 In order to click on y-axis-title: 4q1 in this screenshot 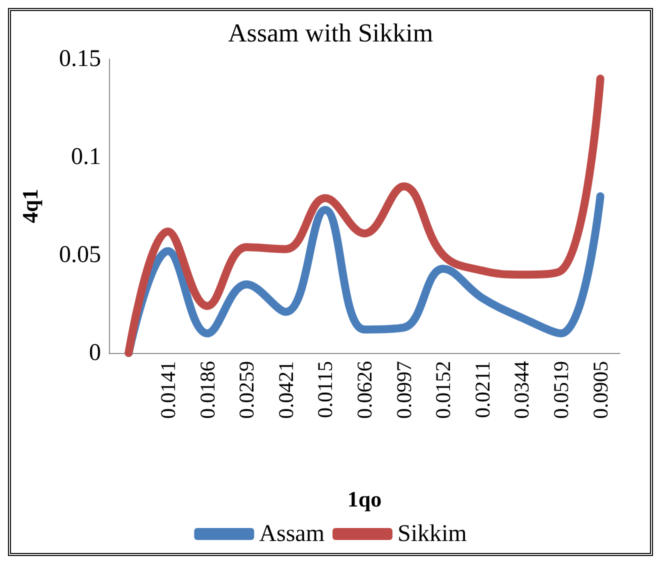, I will do `click(30, 206)`.